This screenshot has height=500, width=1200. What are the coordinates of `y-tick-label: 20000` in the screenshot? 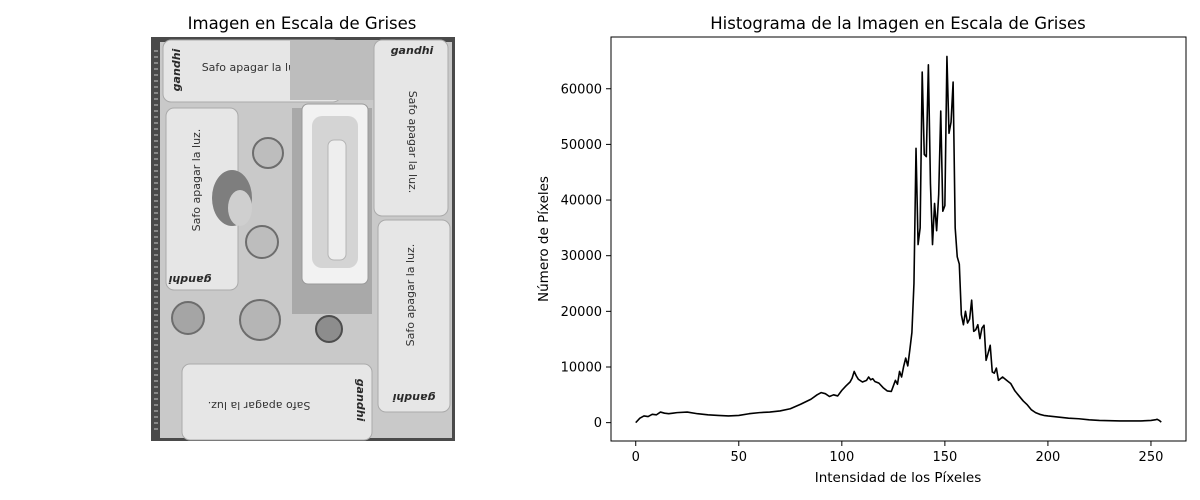 It's located at (581, 312).